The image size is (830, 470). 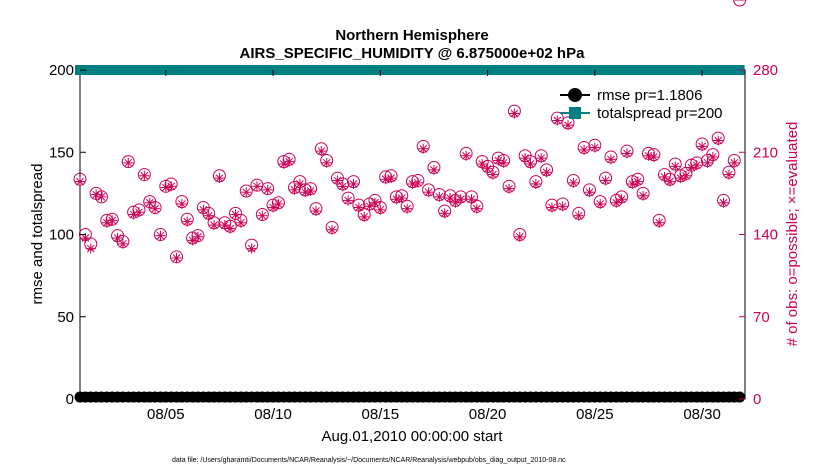 What do you see at coordinates (65, 317) in the screenshot?
I see `left-tick-label: 50` at bounding box center [65, 317].